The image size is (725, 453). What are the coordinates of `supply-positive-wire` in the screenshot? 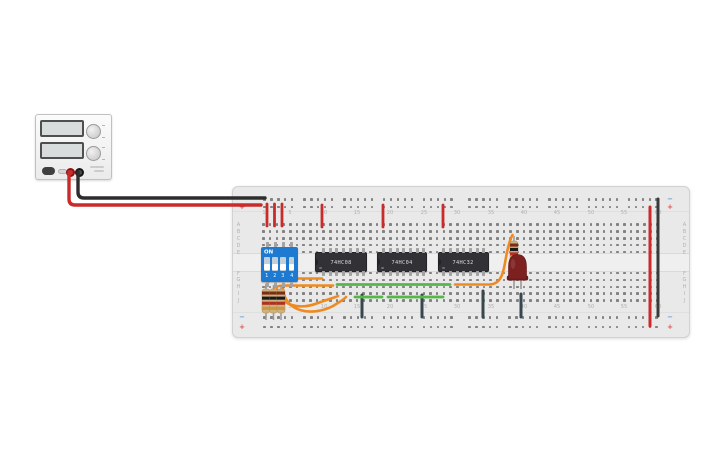 It's located at (165, 188).